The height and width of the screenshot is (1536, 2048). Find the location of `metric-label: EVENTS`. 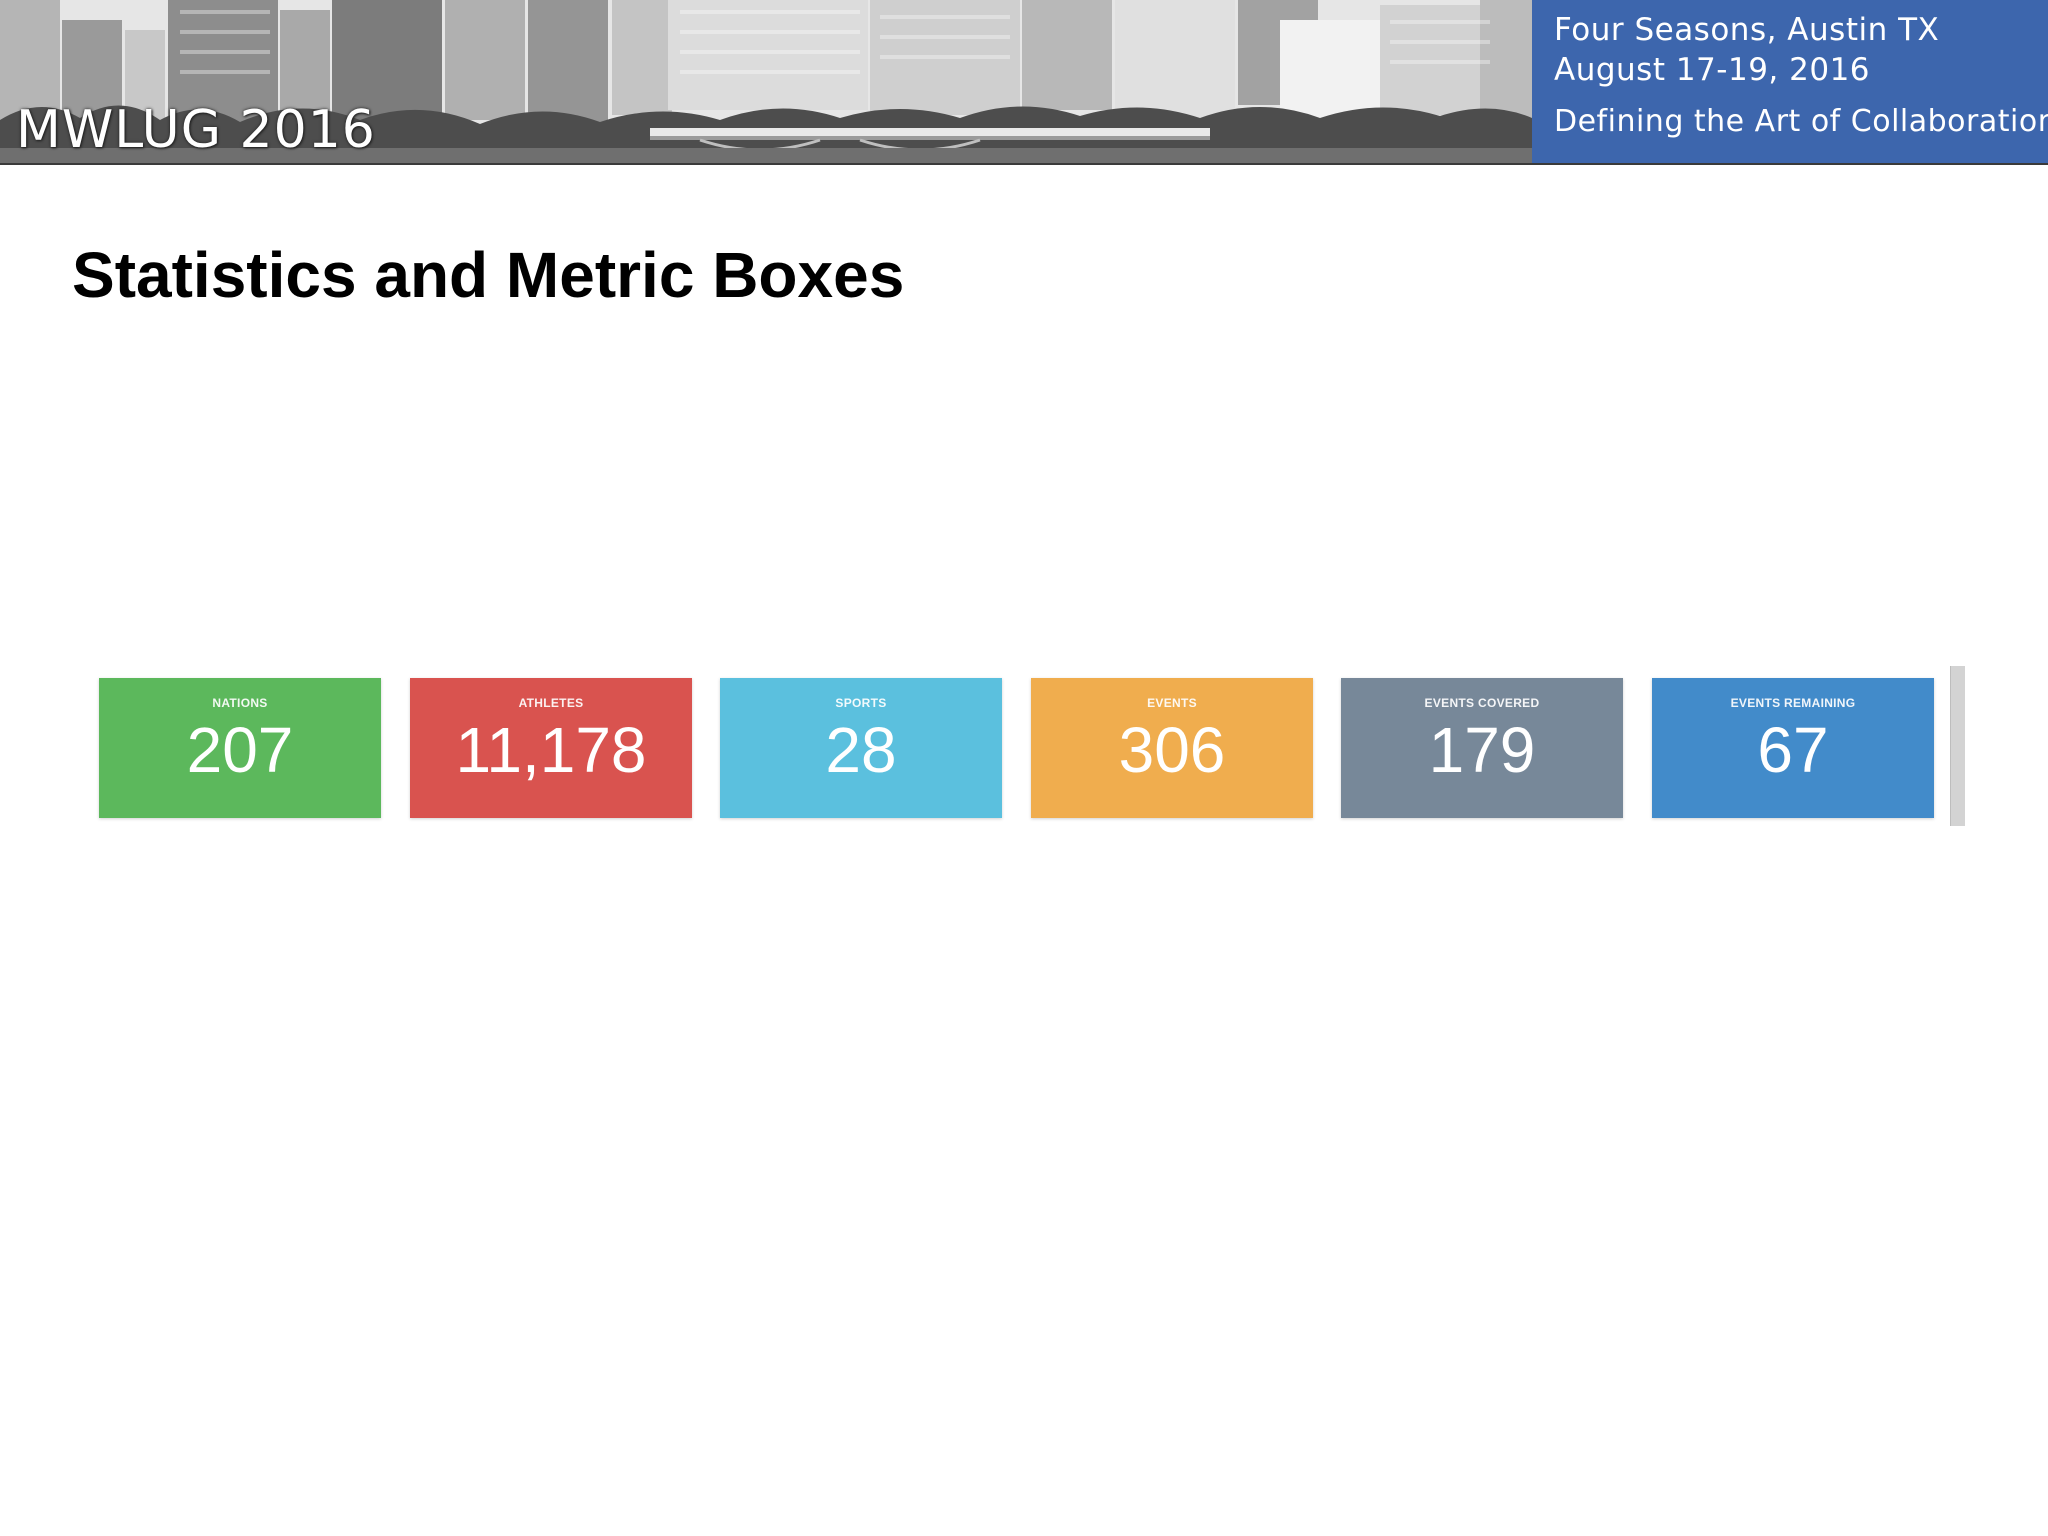

metric-label: EVENTS is located at coordinates (1172, 703).